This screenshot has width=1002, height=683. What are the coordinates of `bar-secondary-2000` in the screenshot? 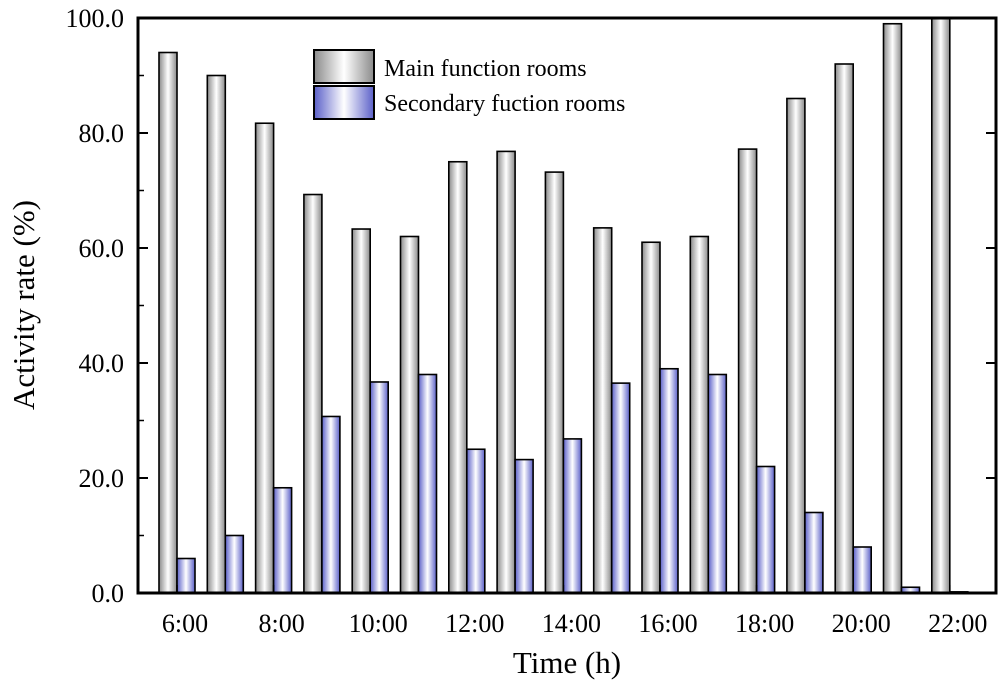 It's located at (862, 570).